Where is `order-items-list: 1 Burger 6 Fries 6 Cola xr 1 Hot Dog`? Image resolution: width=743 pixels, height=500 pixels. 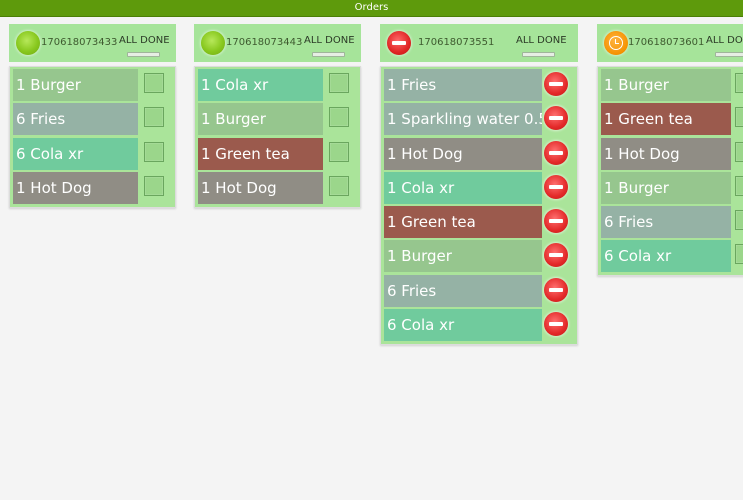
order-items-list: 1 Burger 6 Fries 6 Cola xr 1 Hot Dog is located at coordinates (92, 137).